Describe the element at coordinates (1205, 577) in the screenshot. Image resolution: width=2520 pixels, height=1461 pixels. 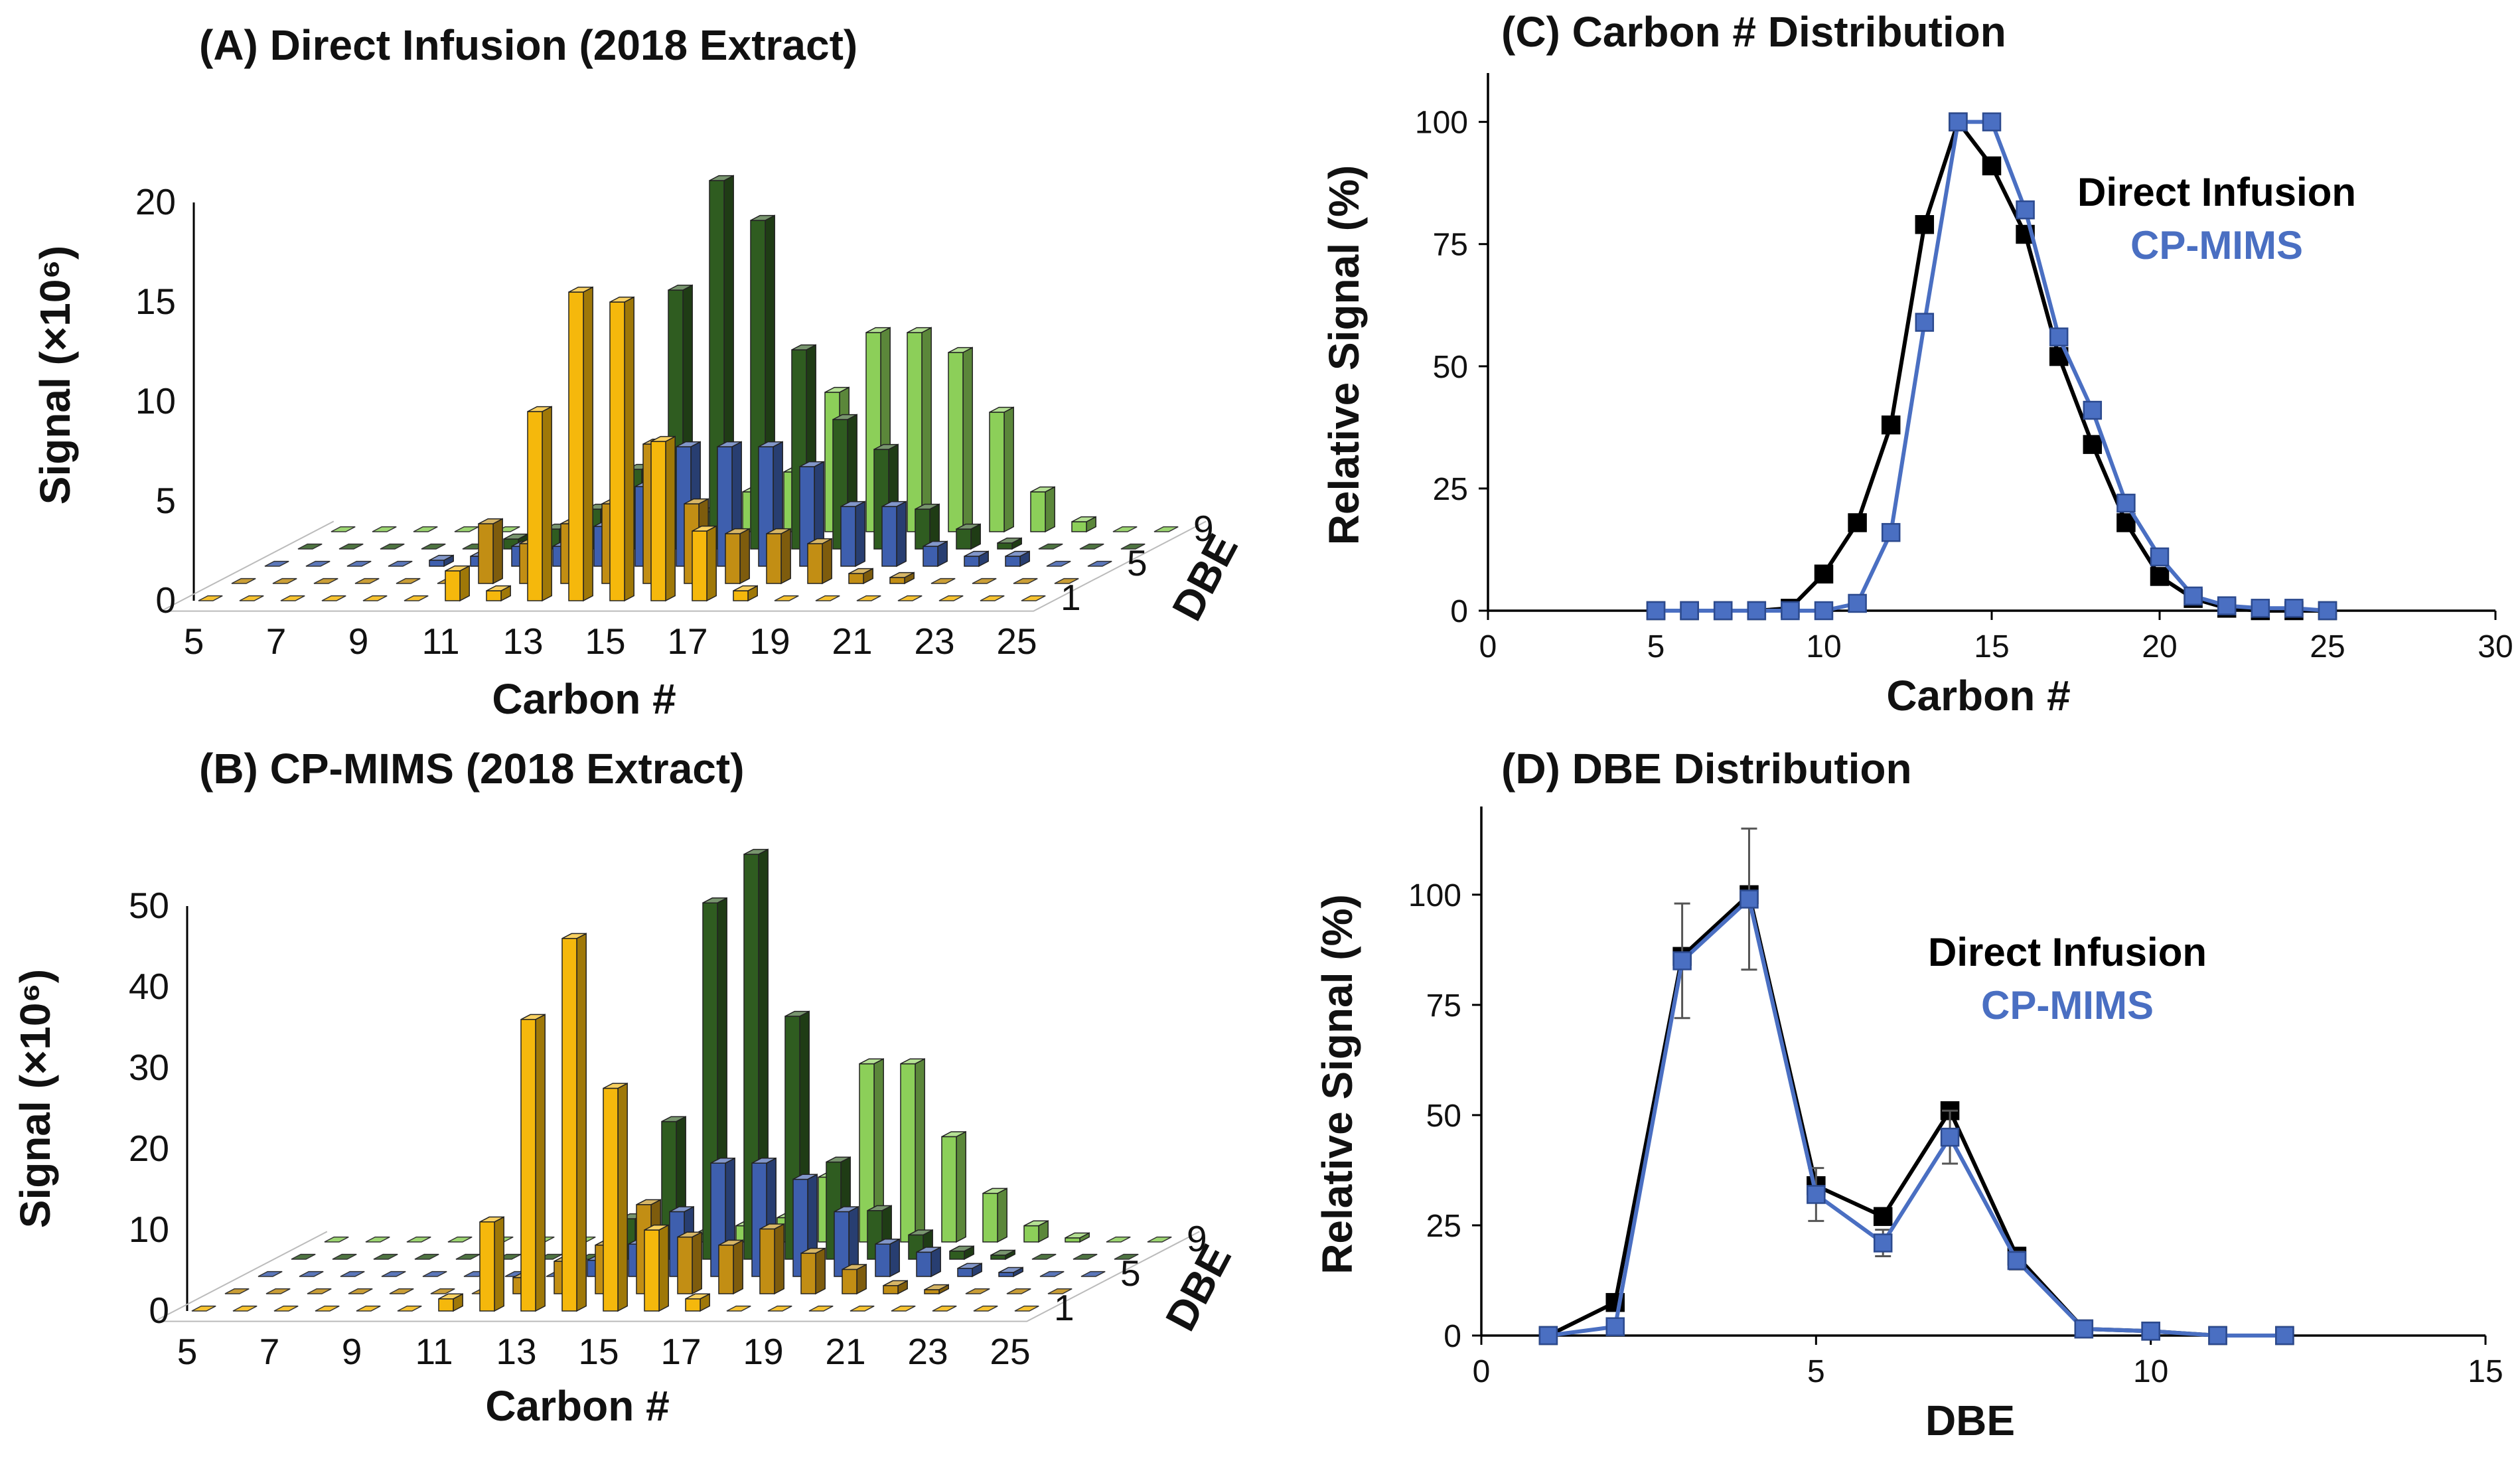
I see `panel-a-dbe-axis-title: DBE` at that location.